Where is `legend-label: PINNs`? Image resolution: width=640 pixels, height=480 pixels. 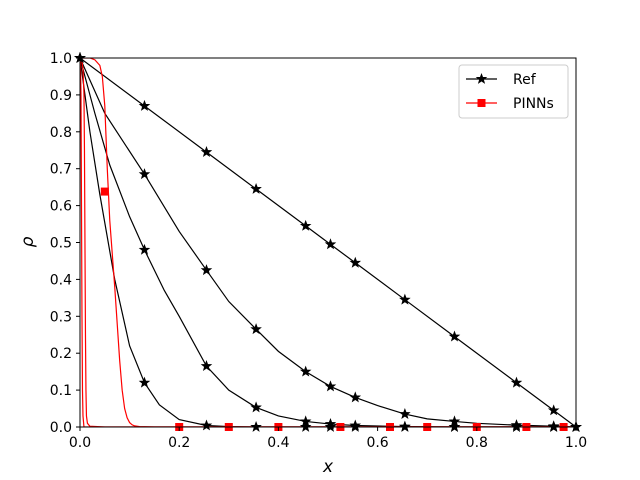 legend-label: PINNs is located at coordinates (533, 104).